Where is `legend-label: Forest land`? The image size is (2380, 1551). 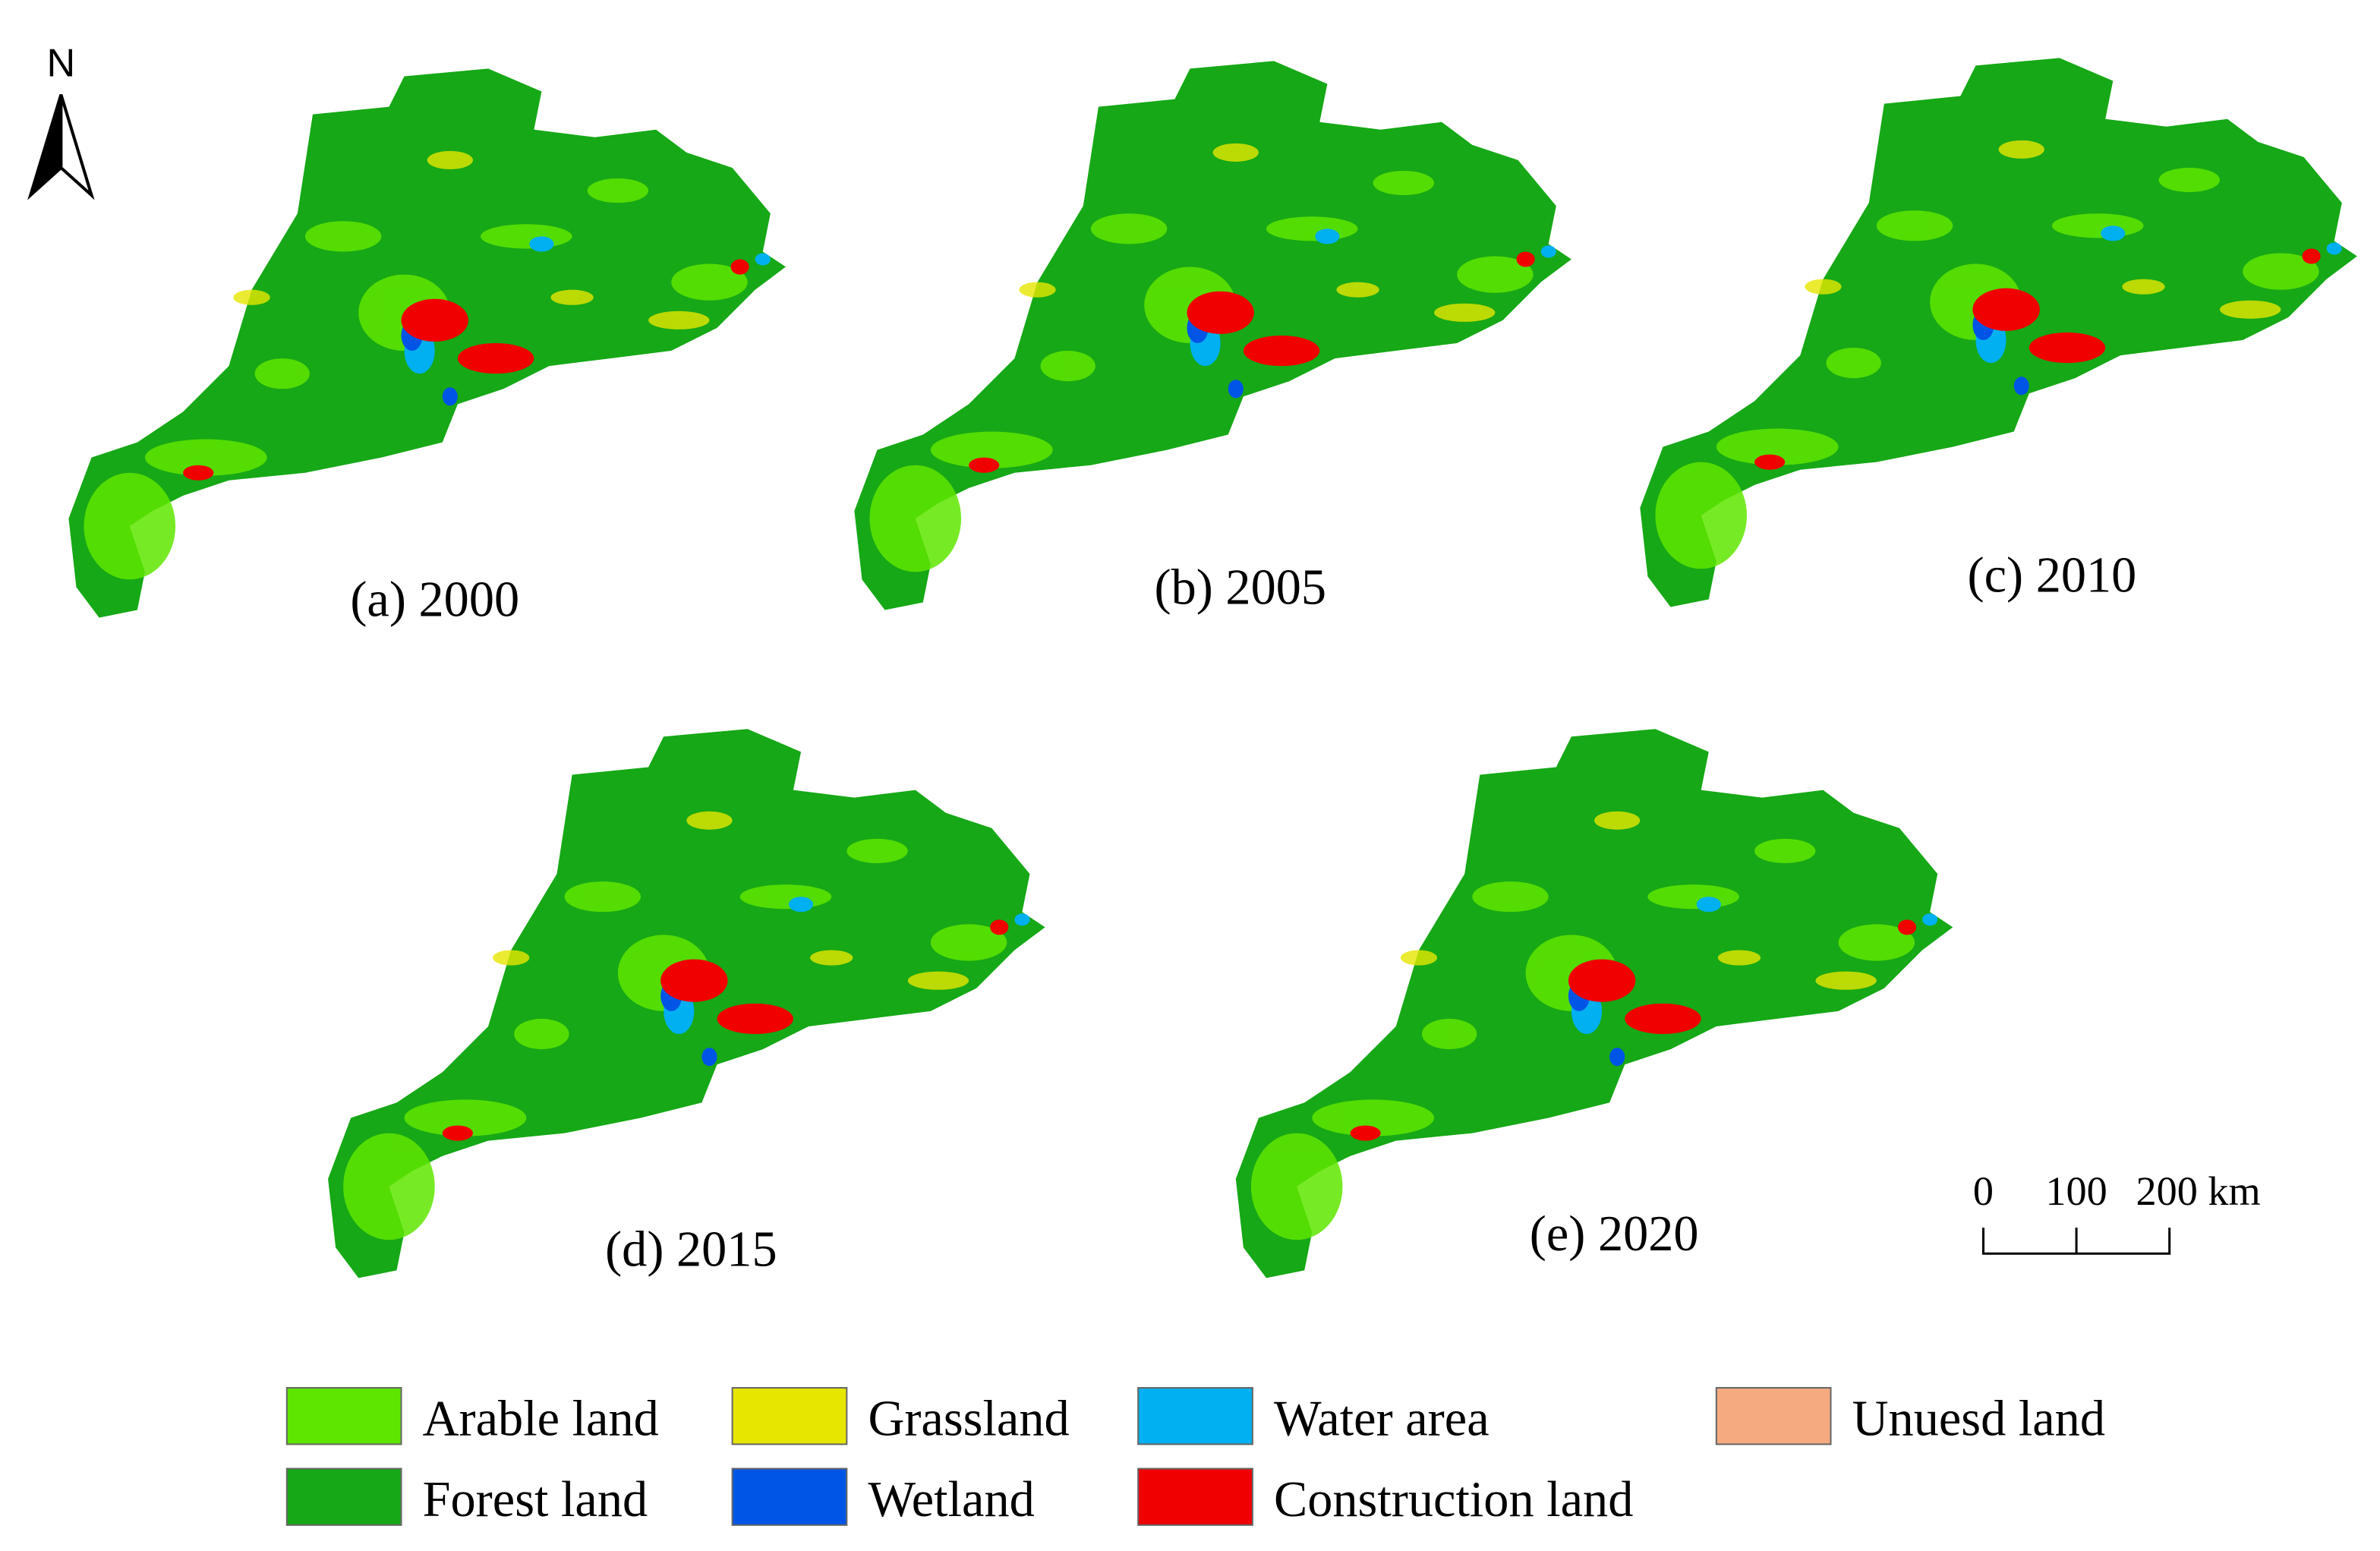
legend-label: Forest land is located at coordinates (535, 1499).